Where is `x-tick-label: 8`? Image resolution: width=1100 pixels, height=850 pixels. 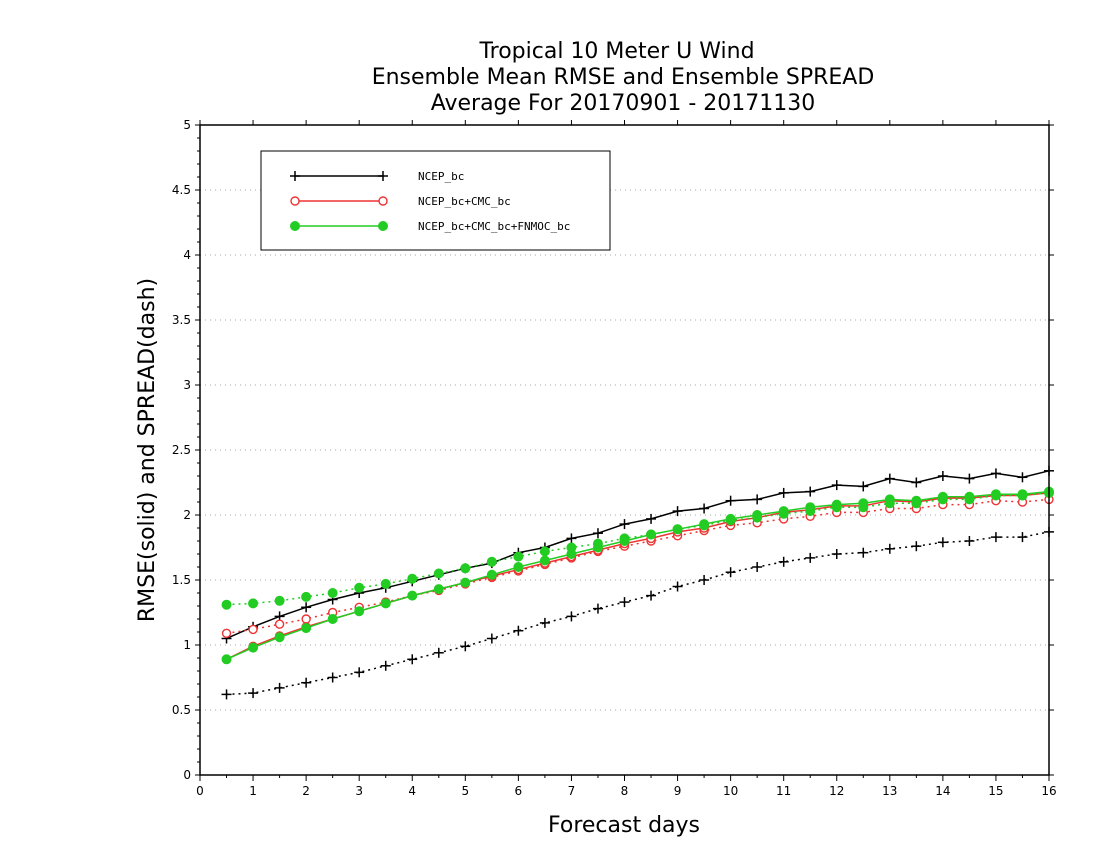 x-tick-label: 8 is located at coordinates (625, 791).